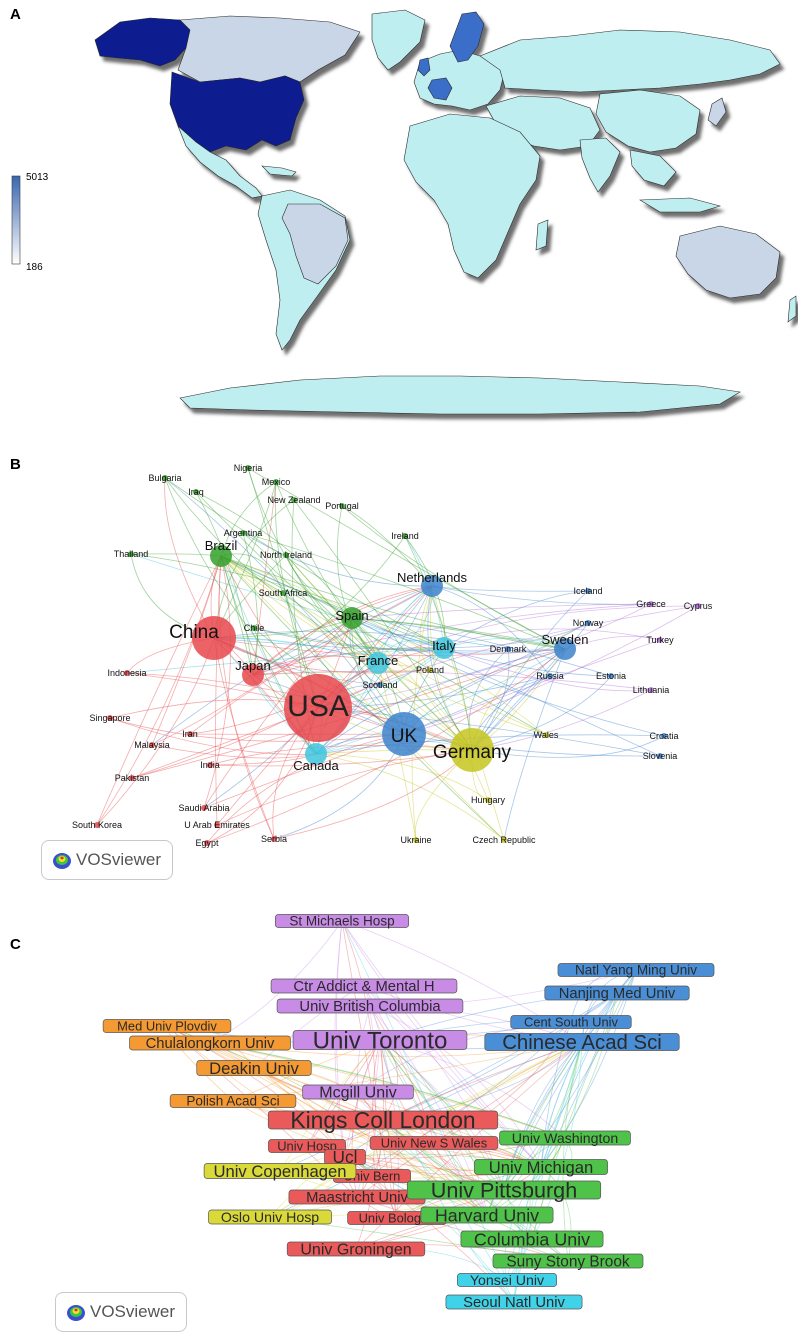  I want to click on scandinavia-region, so click(467, 37).